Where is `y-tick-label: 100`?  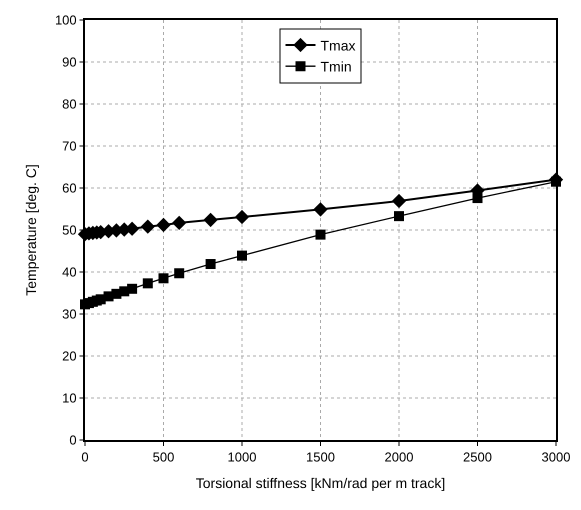
y-tick-label: 100 is located at coordinates (65, 20).